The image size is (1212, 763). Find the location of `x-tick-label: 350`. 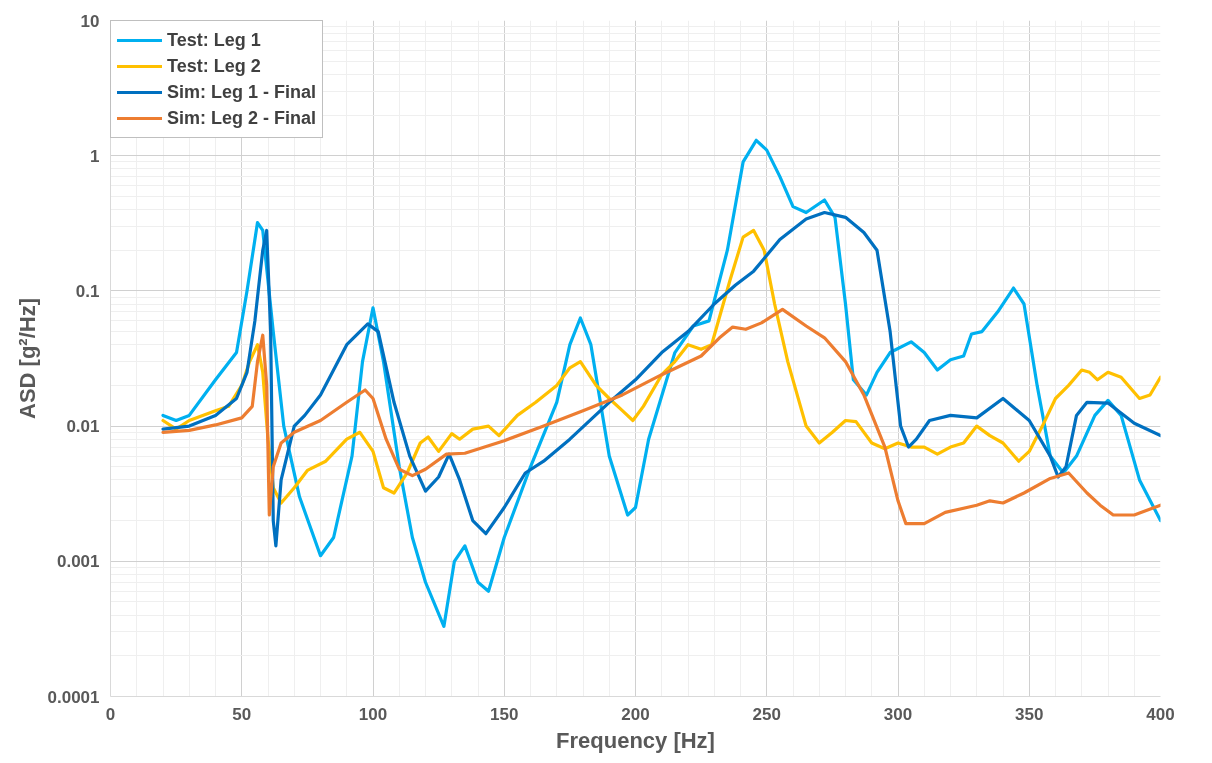

x-tick-label: 350 is located at coordinates (1029, 714).